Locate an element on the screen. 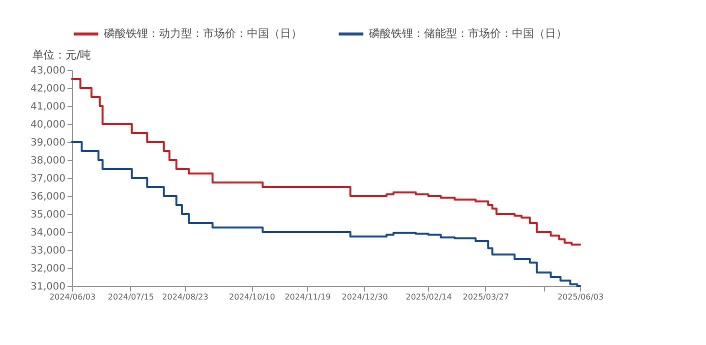 Image resolution: width=706 pixels, height=345 pixels. y-tick-label: 40,000 is located at coordinates (48, 125).